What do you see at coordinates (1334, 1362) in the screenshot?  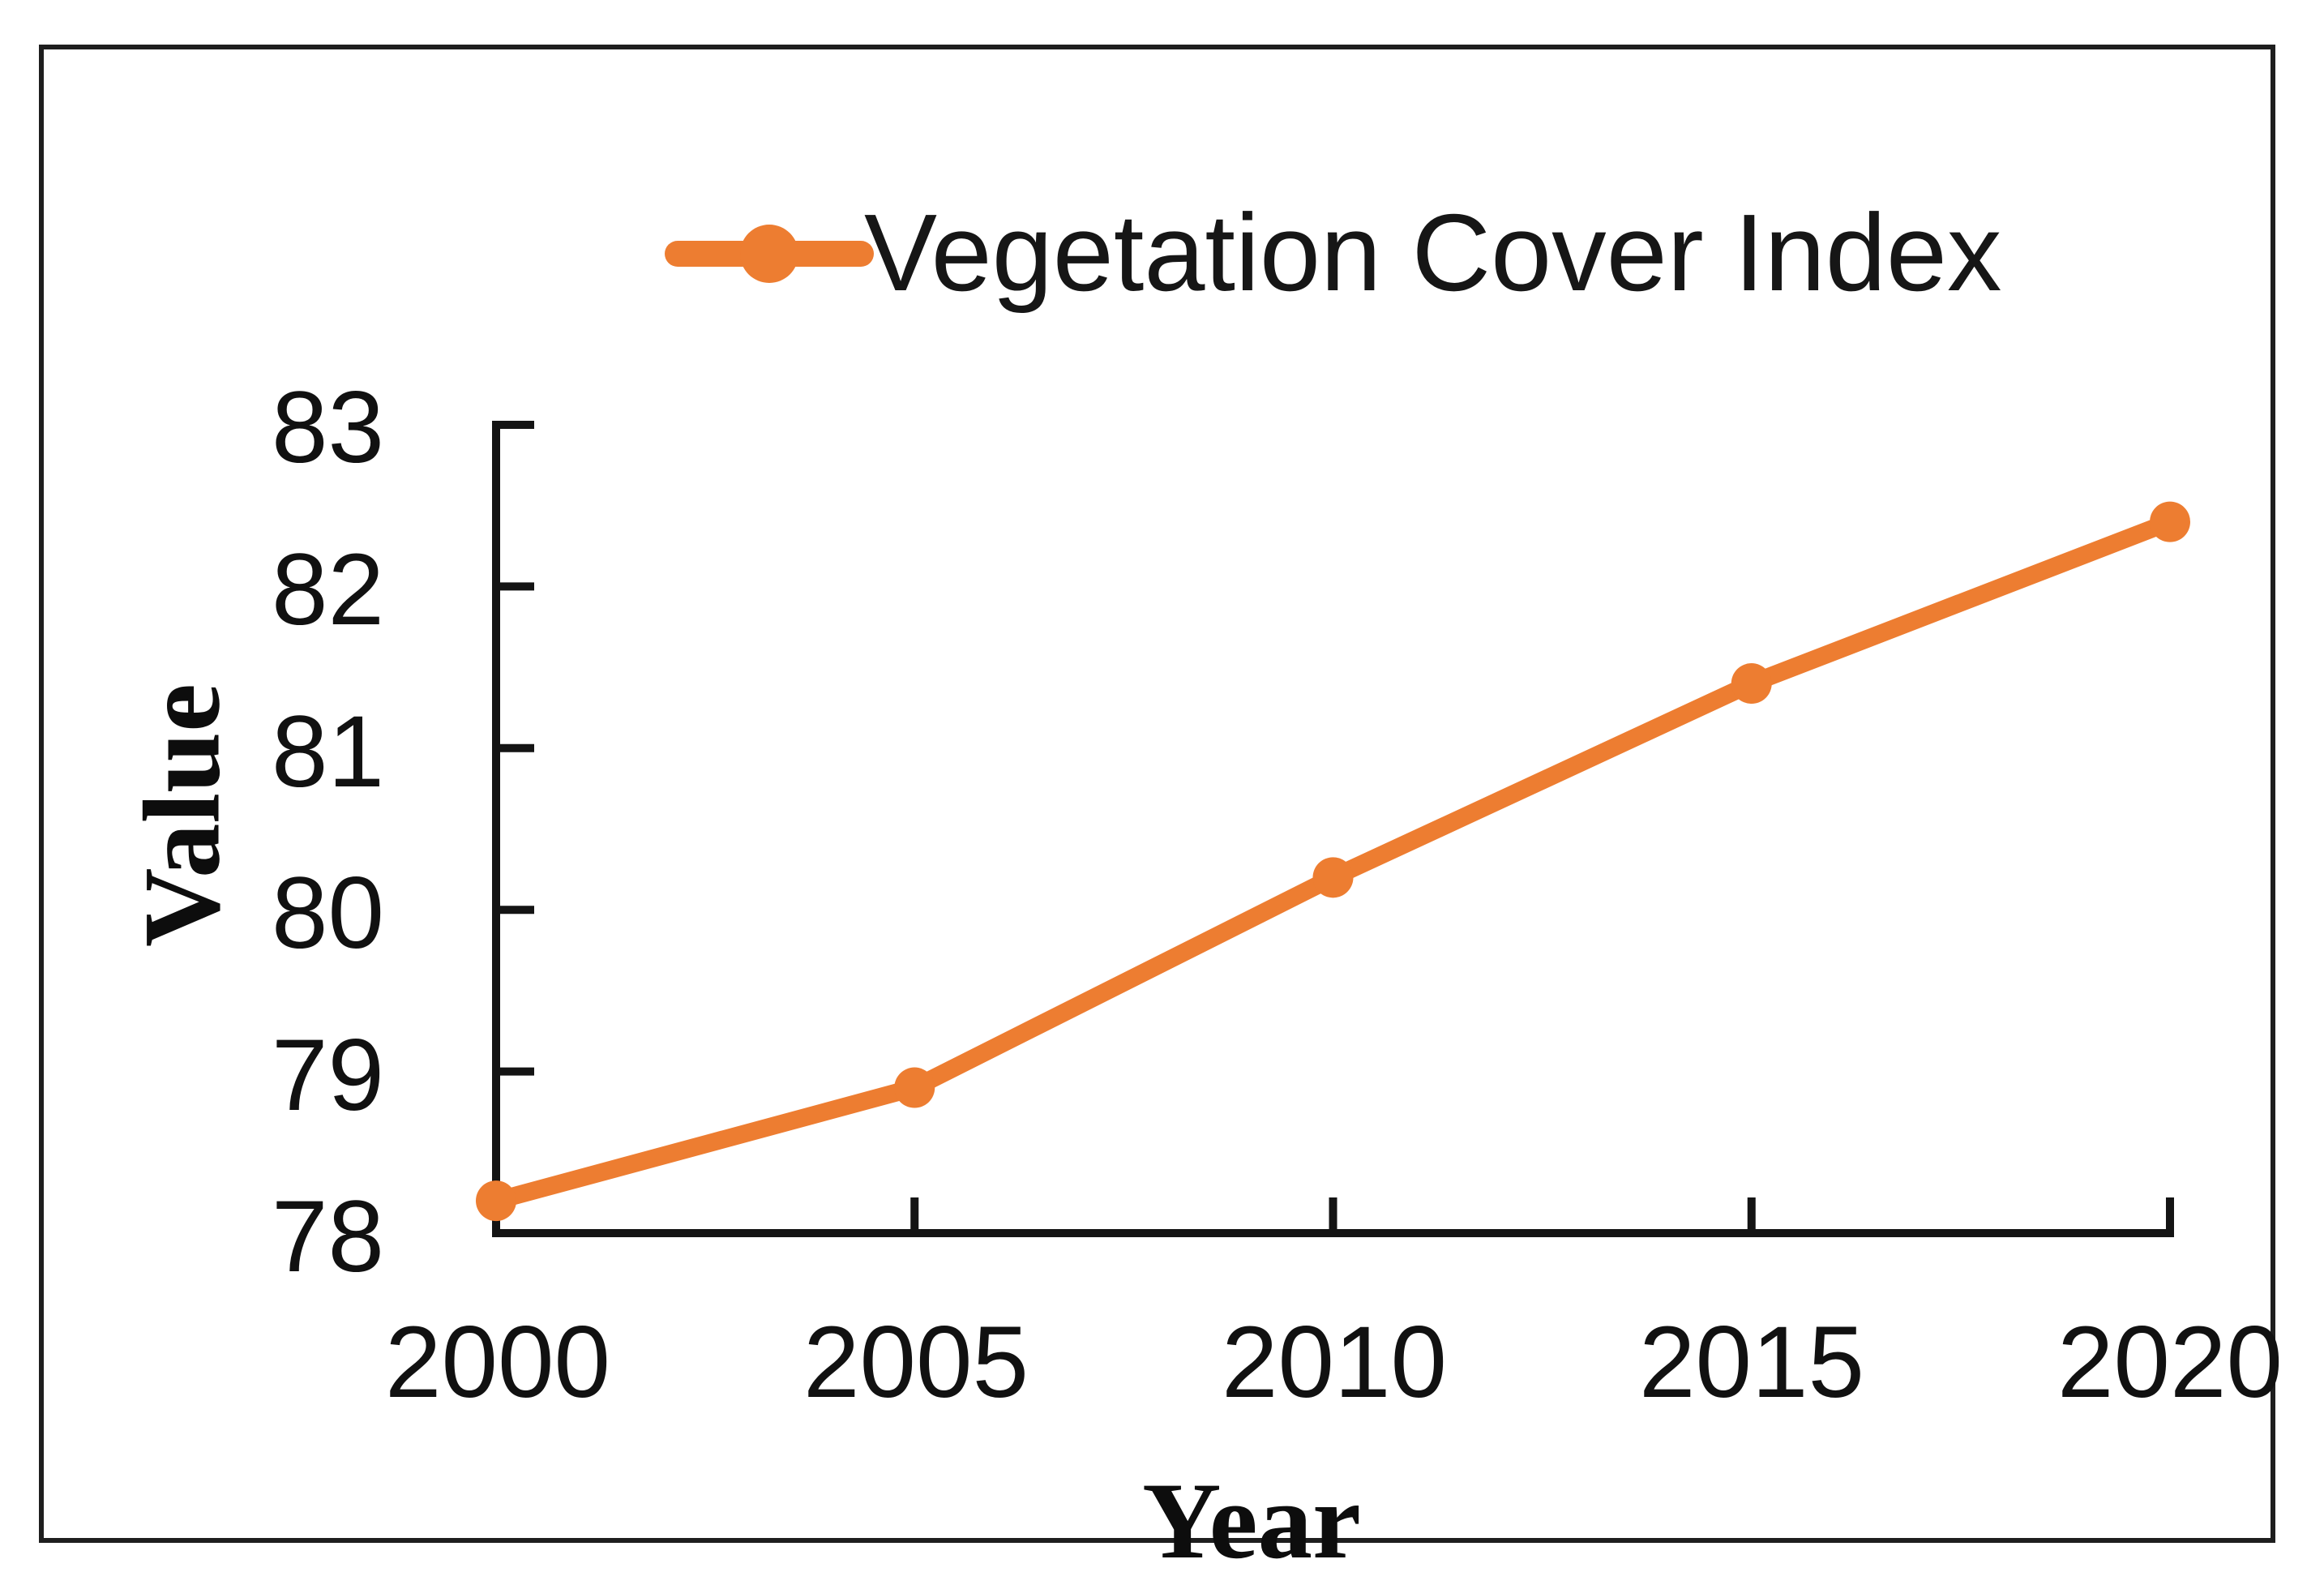 I see `x-tick-label-2010: 2010` at bounding box center [1334, 1362].